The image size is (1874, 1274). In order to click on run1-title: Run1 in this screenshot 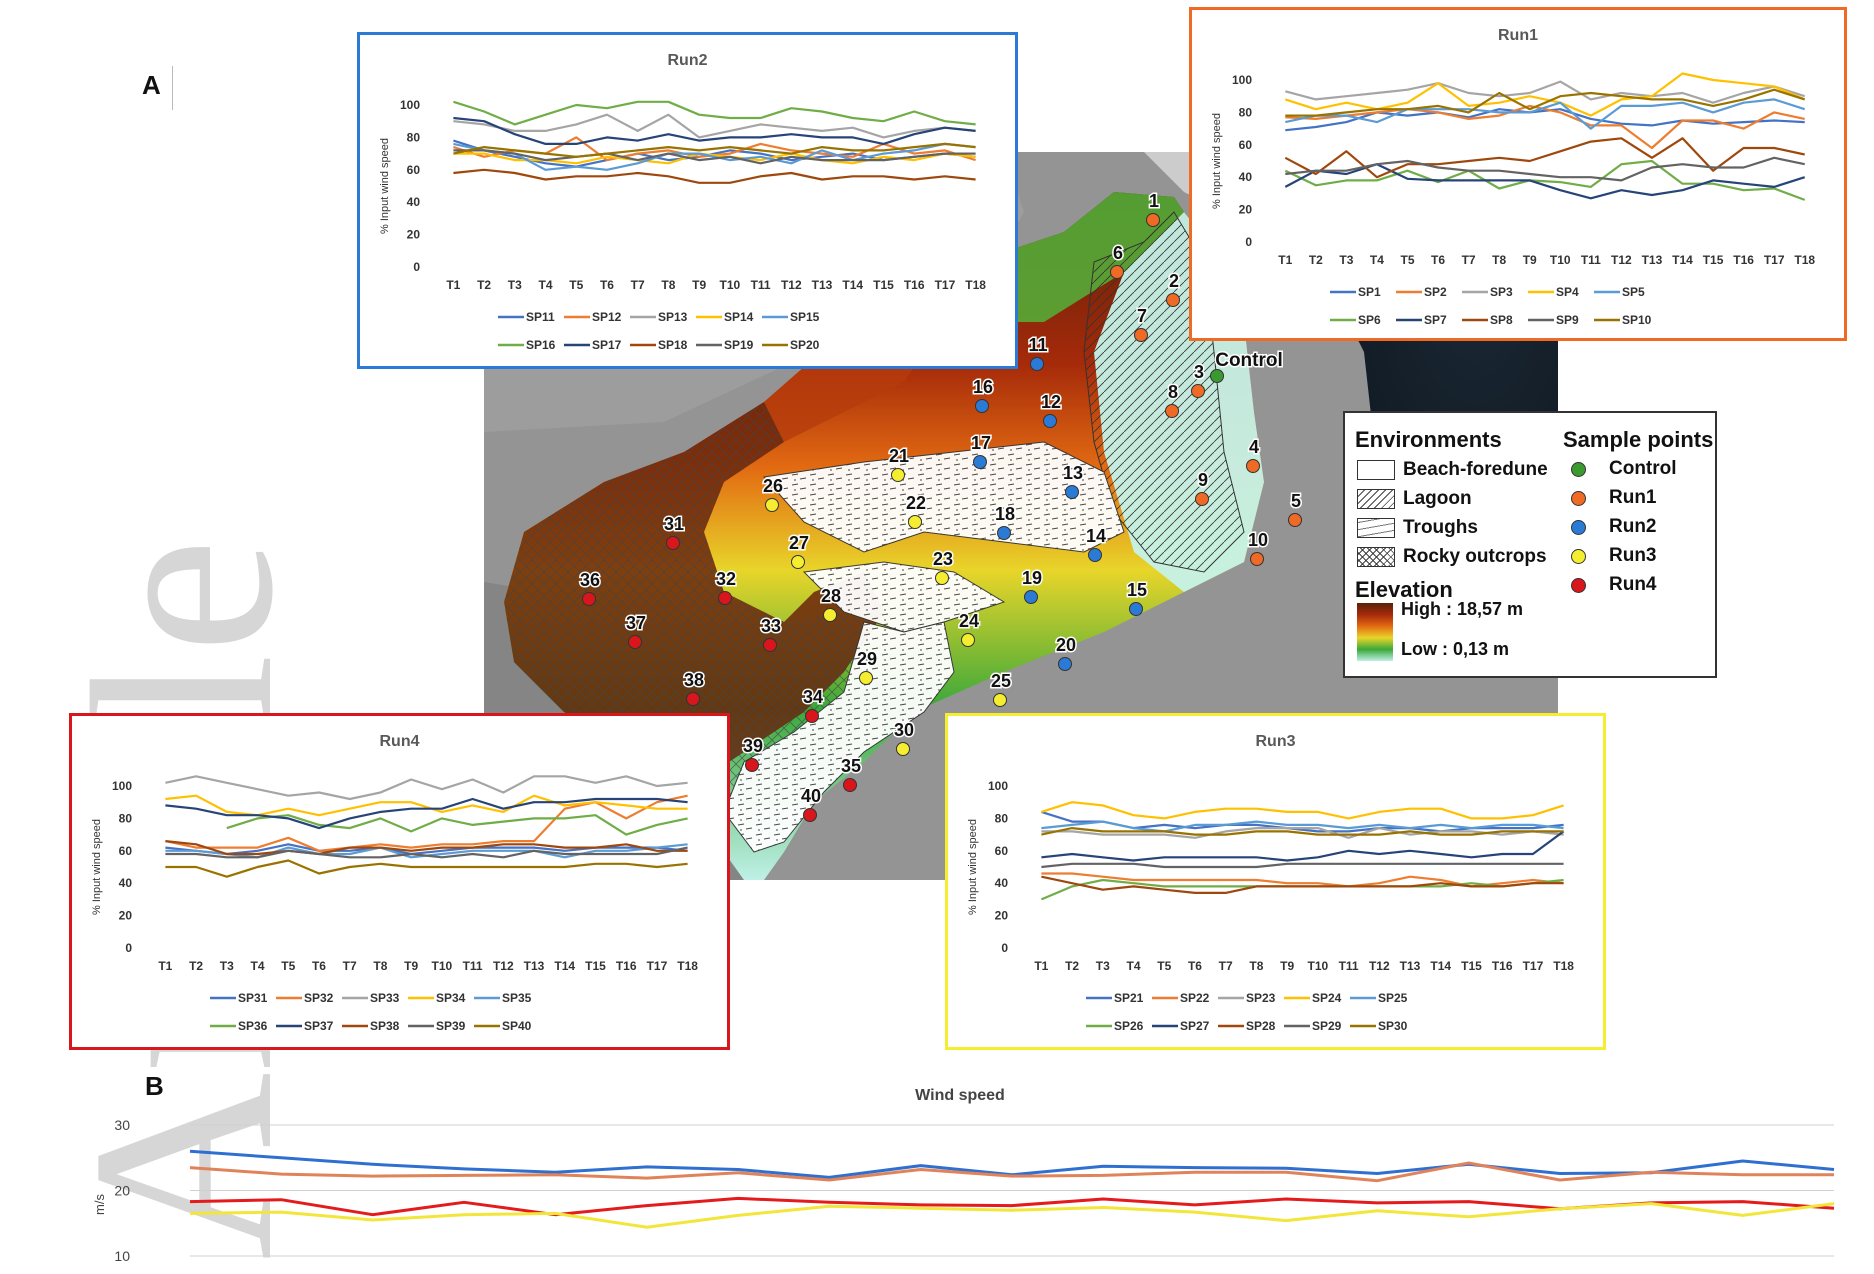, I will do `click(1518, 35)`.